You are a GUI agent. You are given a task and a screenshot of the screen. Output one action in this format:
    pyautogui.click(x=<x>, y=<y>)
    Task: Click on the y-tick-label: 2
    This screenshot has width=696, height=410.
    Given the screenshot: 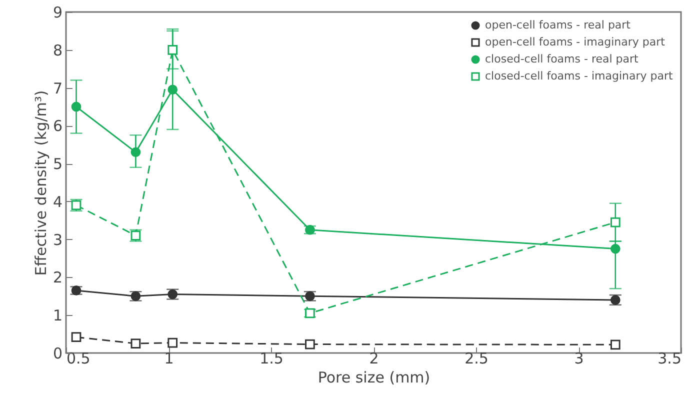 What is the action you would take?
    pyautogui.click(x=57, y=277)
    